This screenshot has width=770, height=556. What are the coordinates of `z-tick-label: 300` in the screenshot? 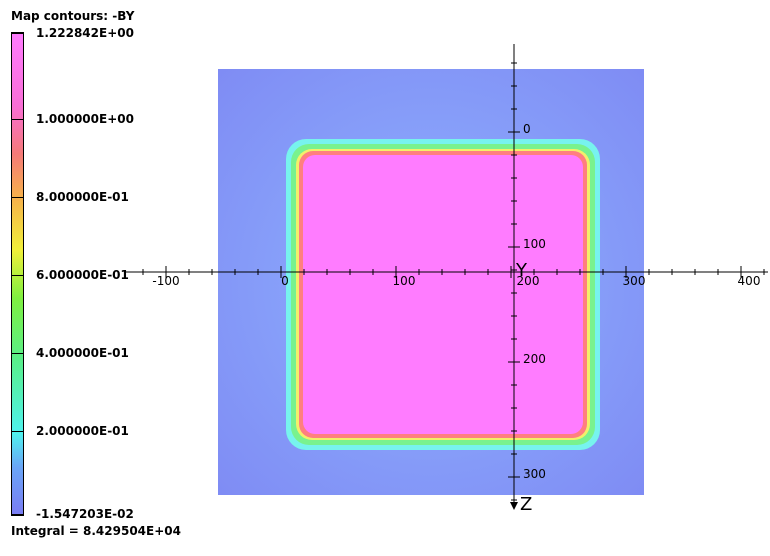 It's located at (534, 474).